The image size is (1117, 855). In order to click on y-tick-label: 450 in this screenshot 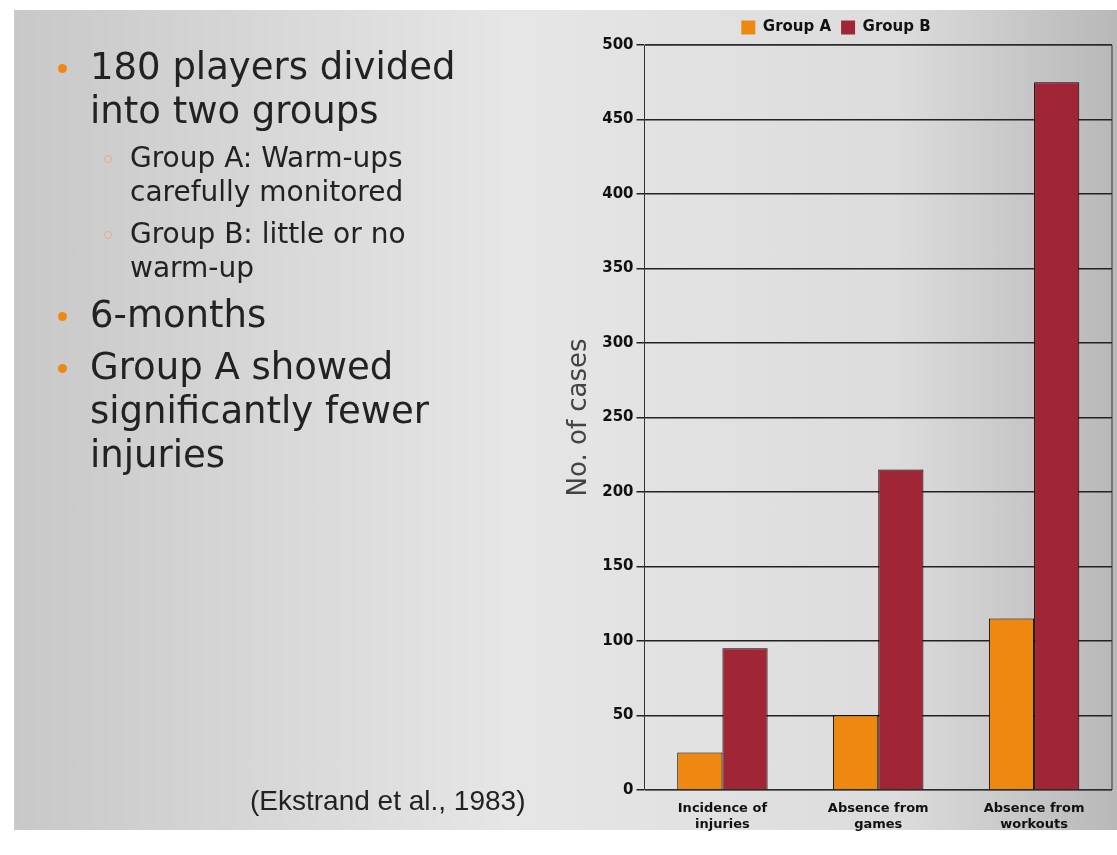, I will do `click(618, 118)`.